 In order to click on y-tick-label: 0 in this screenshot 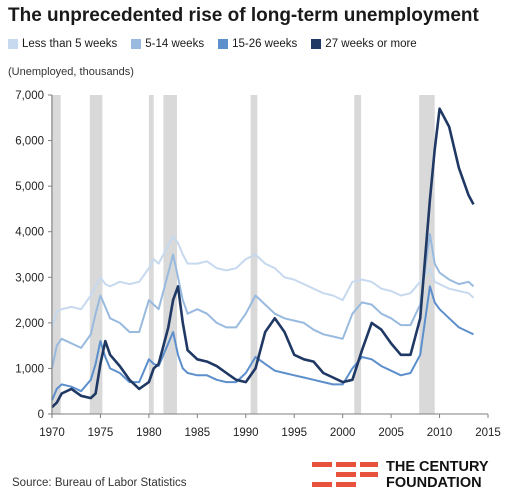, I will do `click(41, 415)`.